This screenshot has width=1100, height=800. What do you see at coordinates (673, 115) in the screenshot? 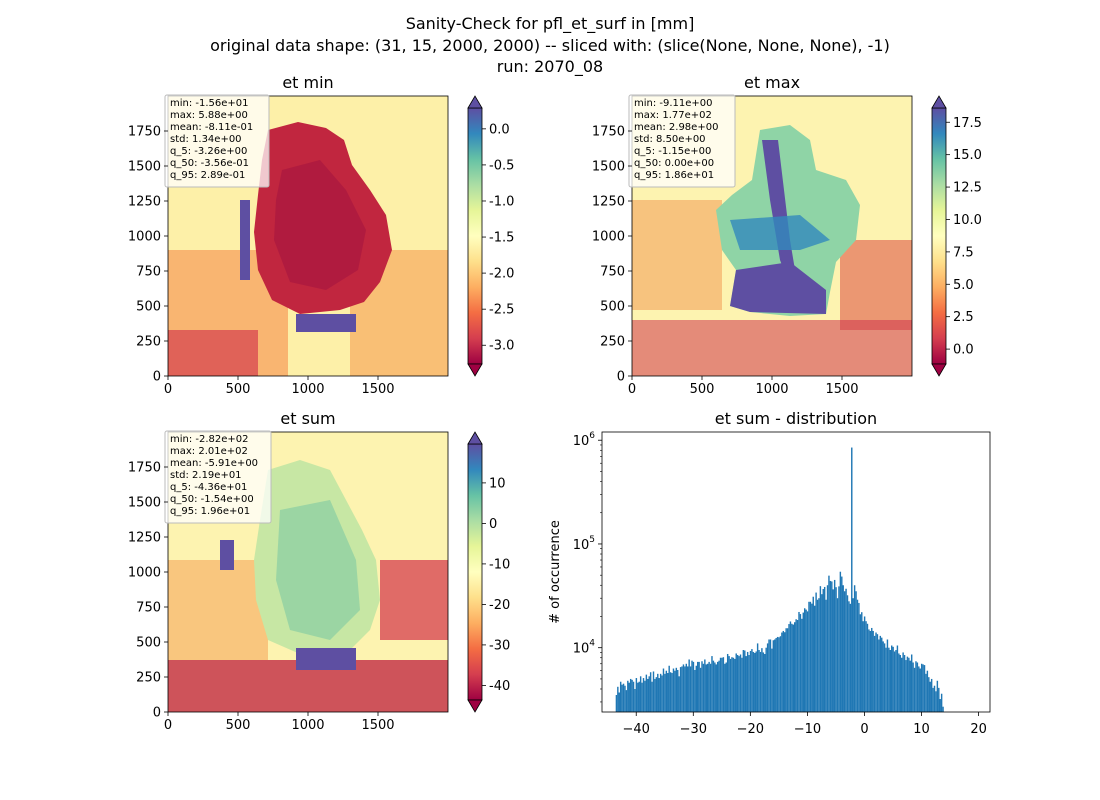
I see `stats-line: max: 1.77e+02` at bounding box center [673, 115].